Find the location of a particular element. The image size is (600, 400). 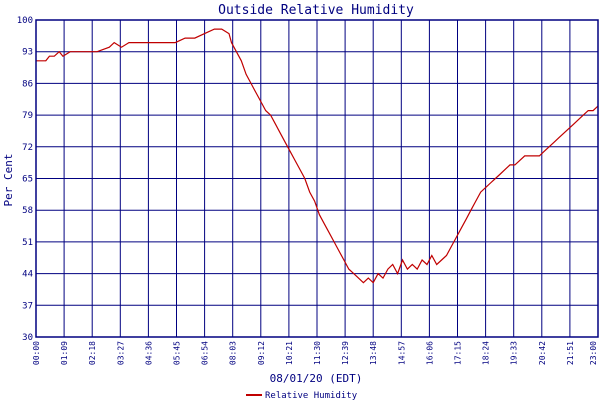

y-tick-label: 72 is located at coordinates (27, 148).